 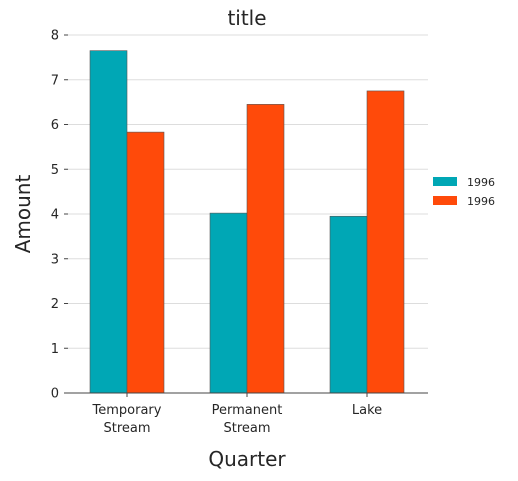 I want to click on x-tick-label: Lake, so click(x=367, y=410).